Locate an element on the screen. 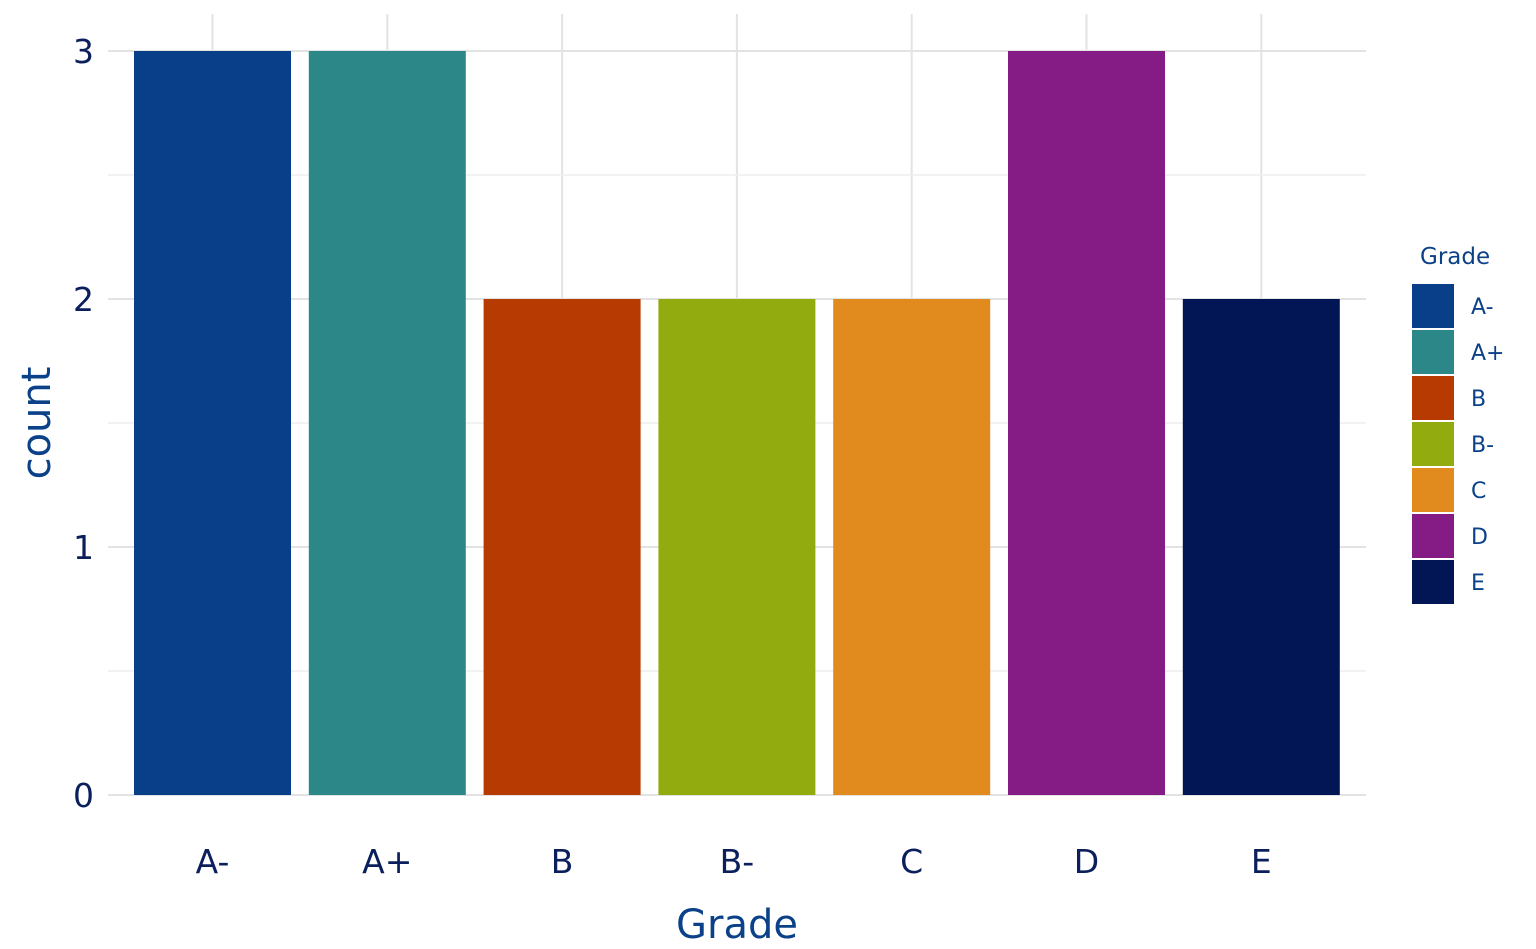 The image size is (1536, 949). y-axis-ticks: 0 1 2 3 is located at coordinates (83, 423).